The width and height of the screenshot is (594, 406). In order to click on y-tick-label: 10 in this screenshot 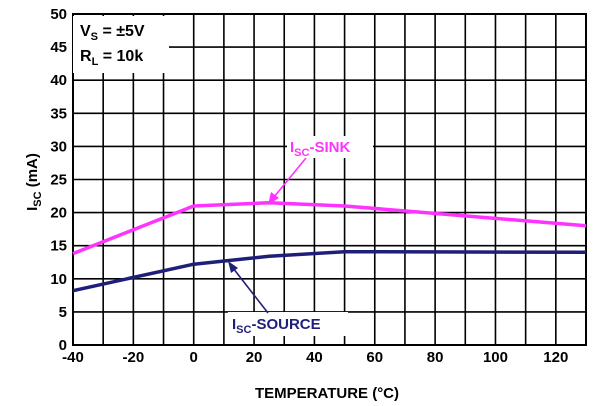, I will do `click(58, 279)`.